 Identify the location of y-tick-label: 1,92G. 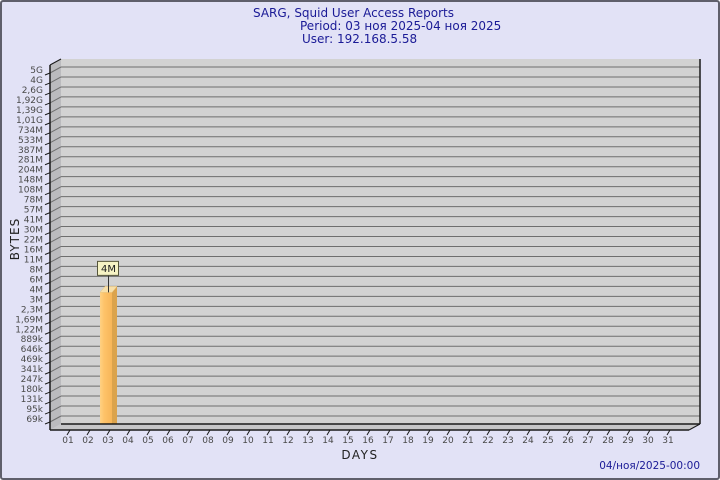
(29, 101).